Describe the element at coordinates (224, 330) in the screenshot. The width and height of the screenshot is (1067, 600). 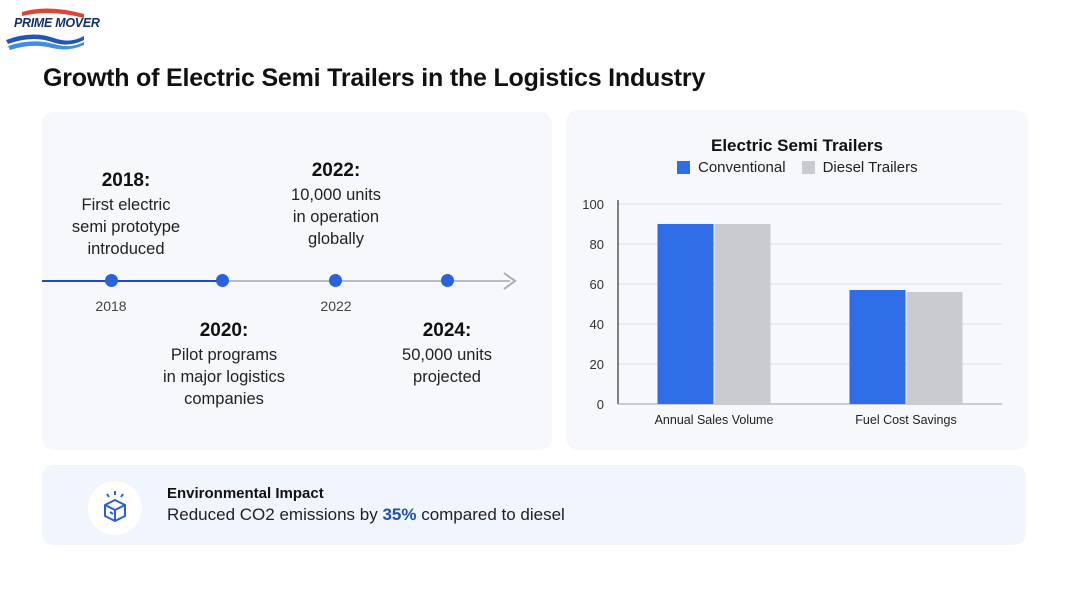
I see `milestone-year: 2020:` at that location.